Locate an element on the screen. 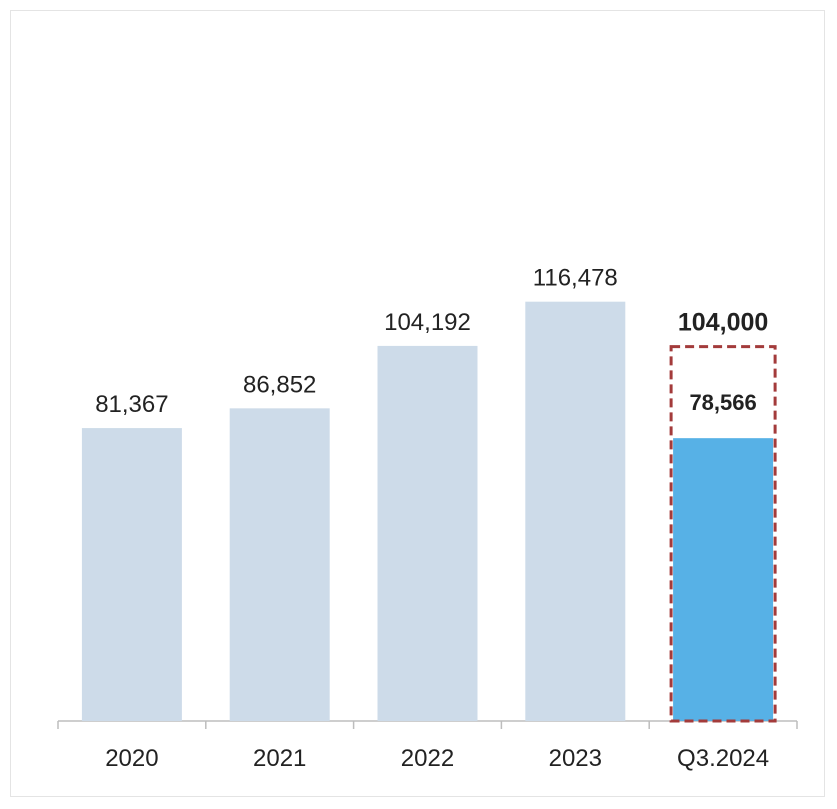 The width and height of the screenshot is (837, 809). bar-2022 is located at coordinates (427, 533).